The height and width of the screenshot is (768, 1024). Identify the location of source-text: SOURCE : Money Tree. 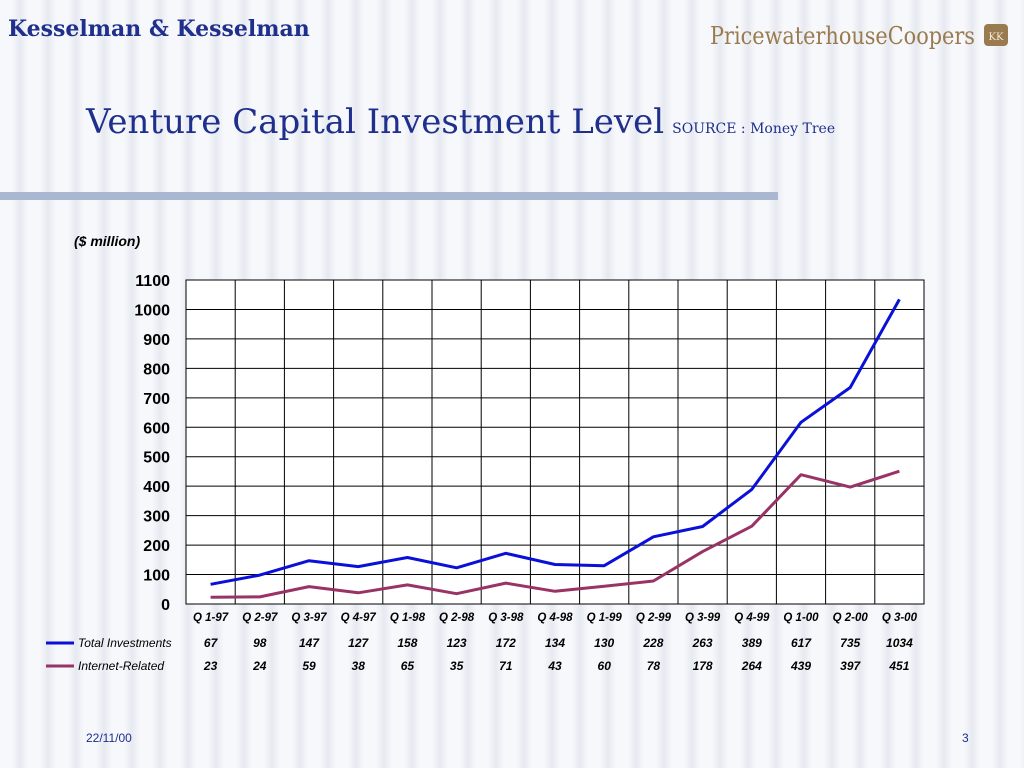
(754, 129).